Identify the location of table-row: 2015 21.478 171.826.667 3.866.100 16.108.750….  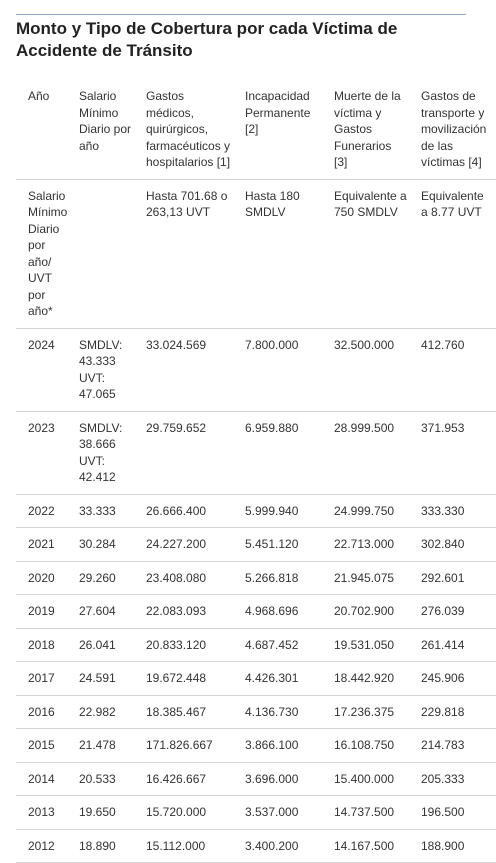
(256, 745).